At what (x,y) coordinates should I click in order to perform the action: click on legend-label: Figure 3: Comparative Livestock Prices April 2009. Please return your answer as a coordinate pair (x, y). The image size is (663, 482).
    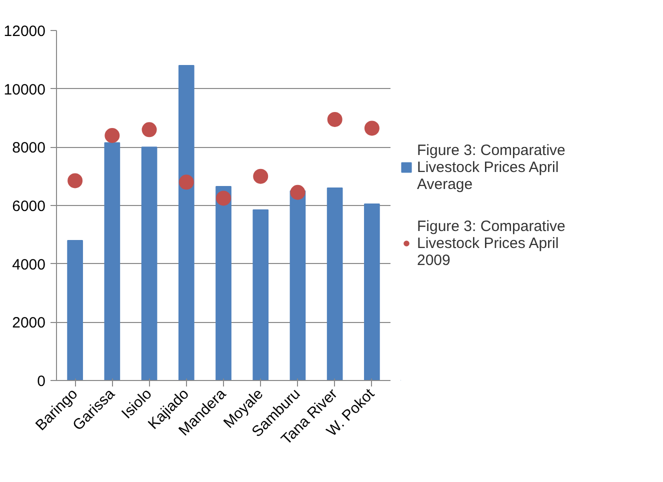
    Looking at the image, I should click on (491, 243).